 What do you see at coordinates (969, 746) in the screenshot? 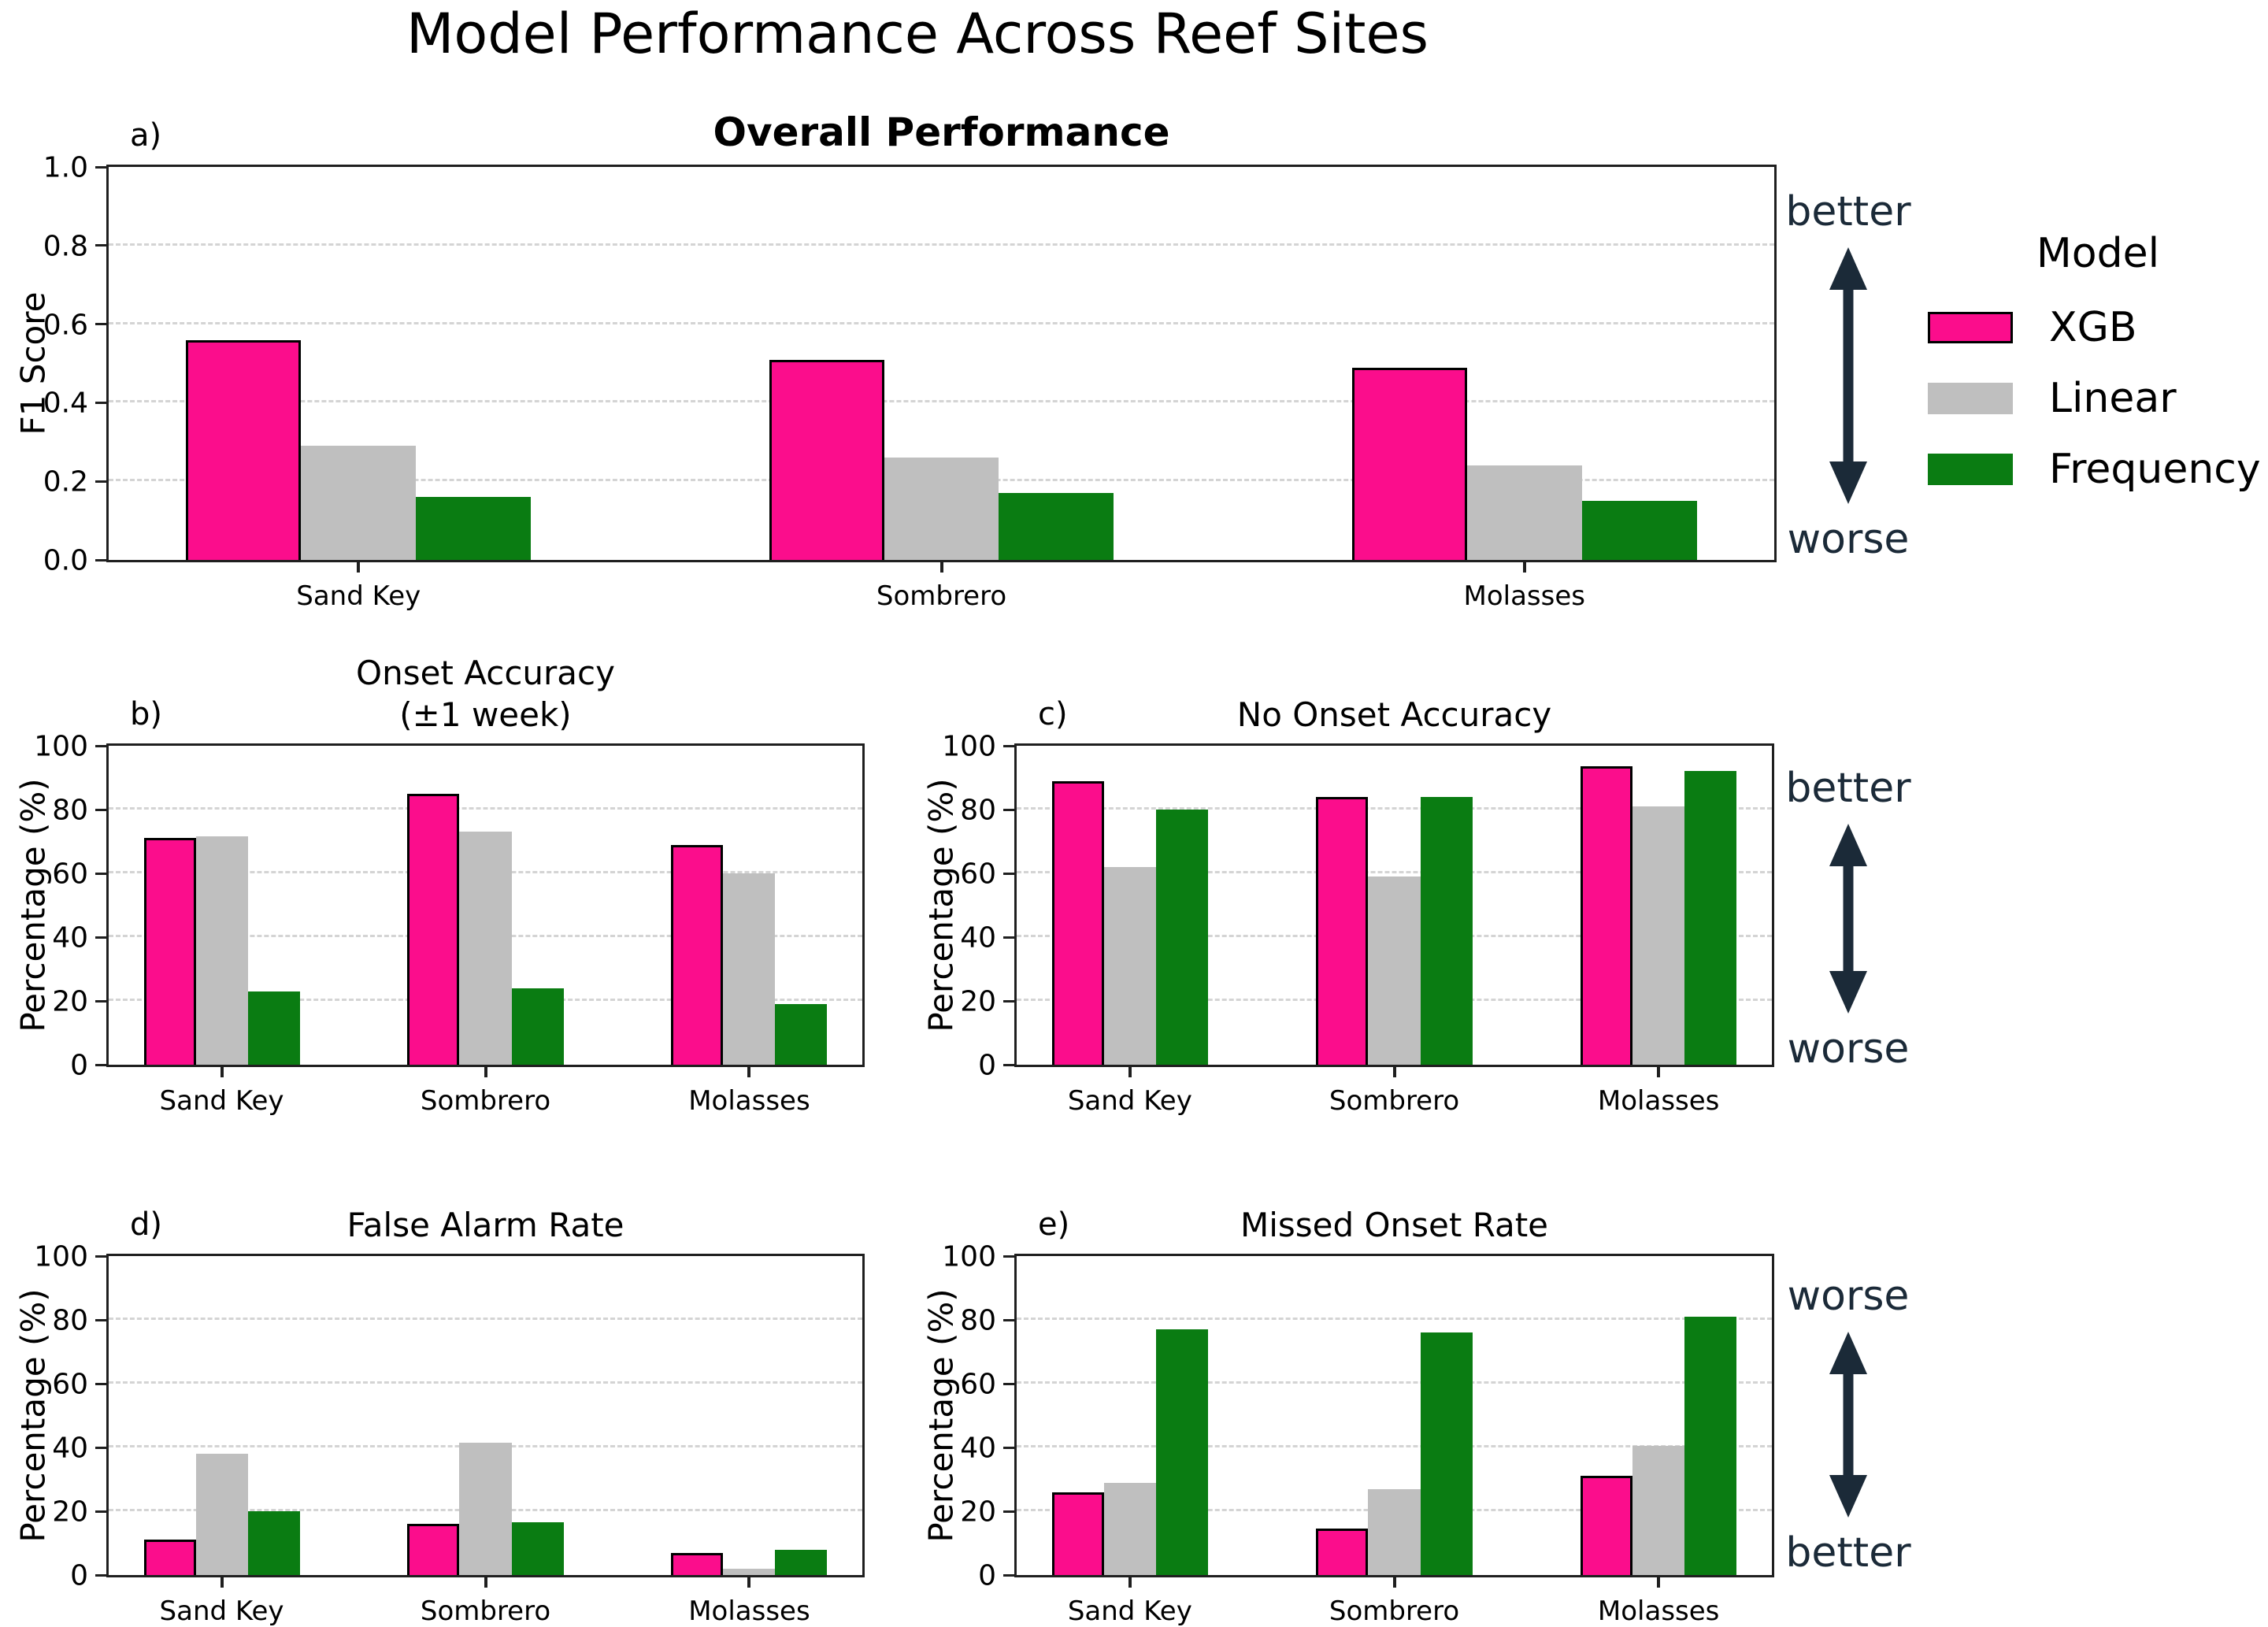
I see `panel-c-ytick-label: 100` at bounding box center [969, 746].